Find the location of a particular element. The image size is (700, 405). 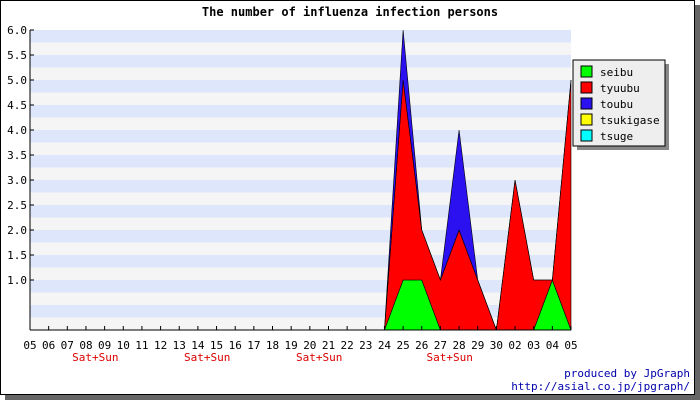

legend-swatch-toubu is located at coordinates (586, 103).